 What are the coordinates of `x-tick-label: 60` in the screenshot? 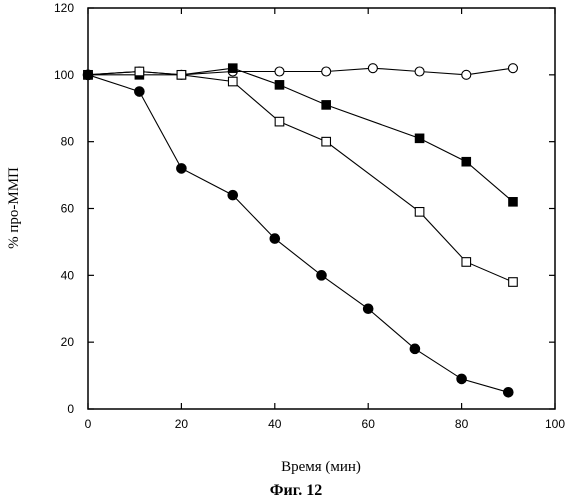 It's located at (369, 424).